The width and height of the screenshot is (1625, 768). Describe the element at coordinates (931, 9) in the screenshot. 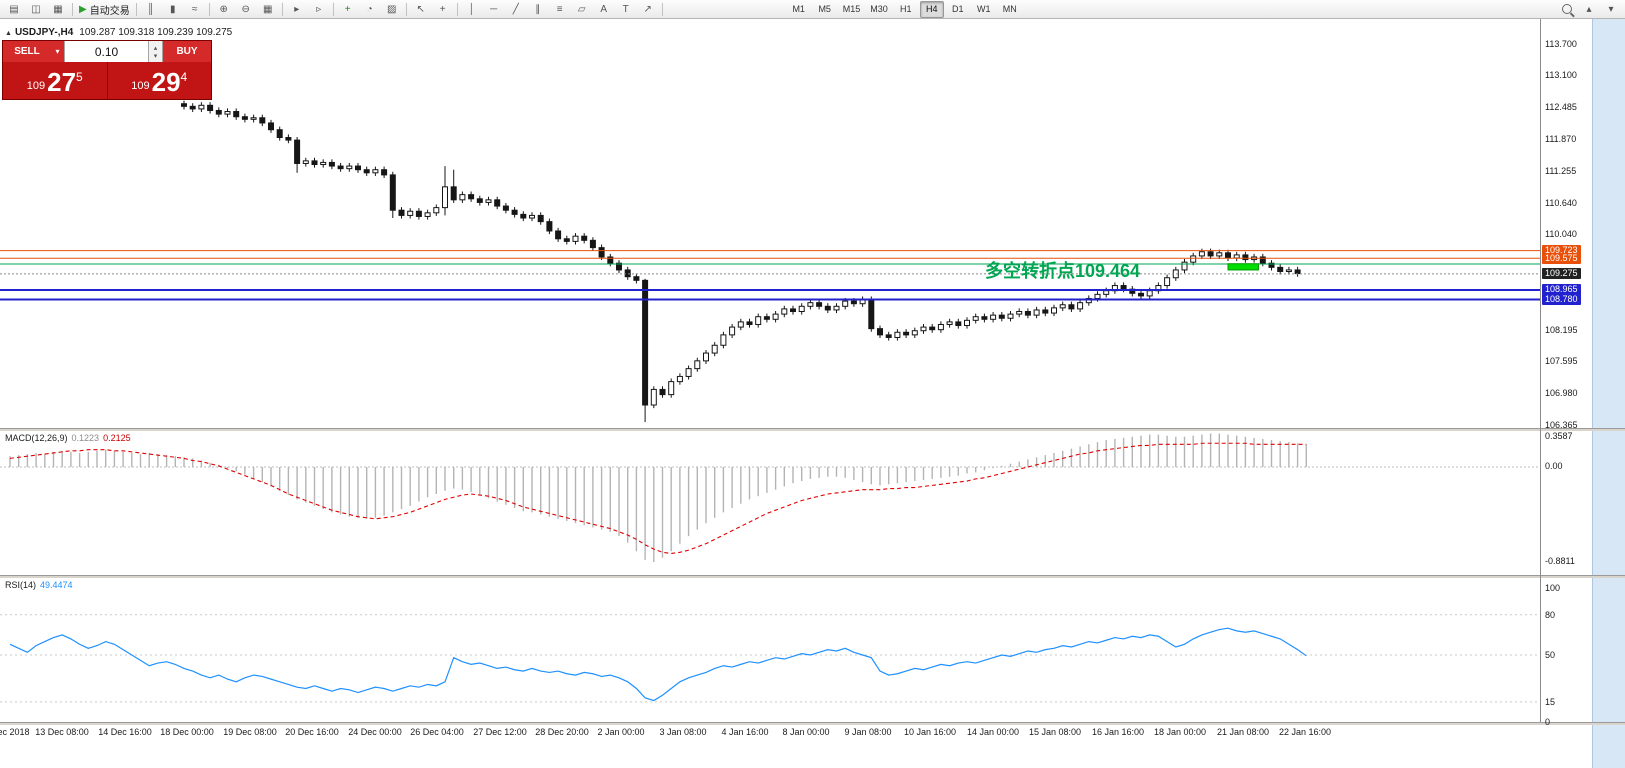

I see `timeframe-h4: H4` at that location.